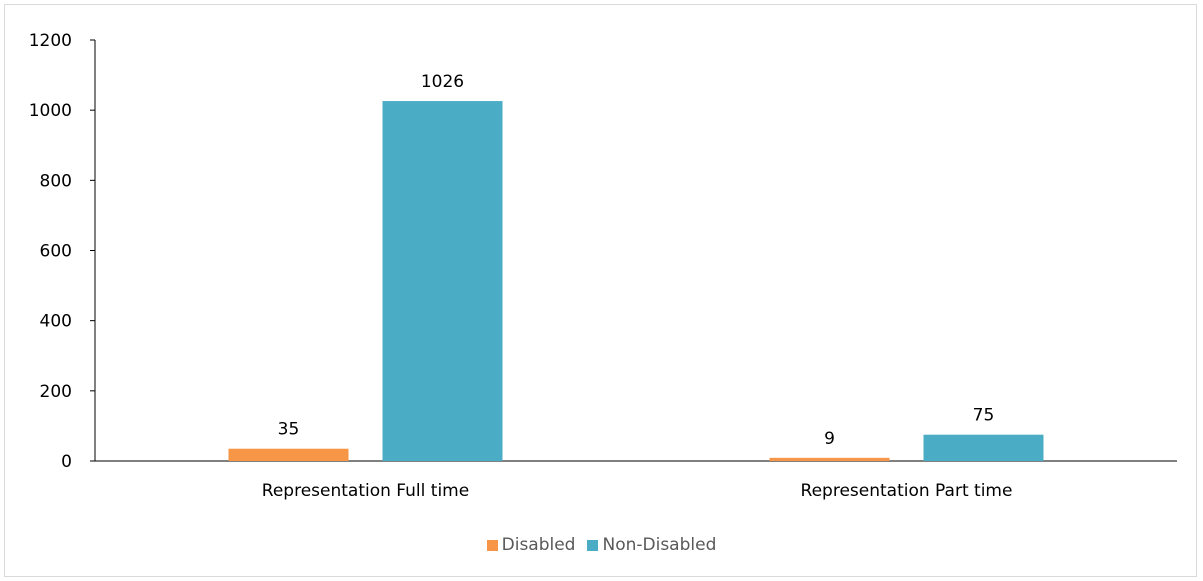 The width and height of the screenshot is (1203, 581). I want to click on legend-item: Non-Disabled, so click(651, 545).